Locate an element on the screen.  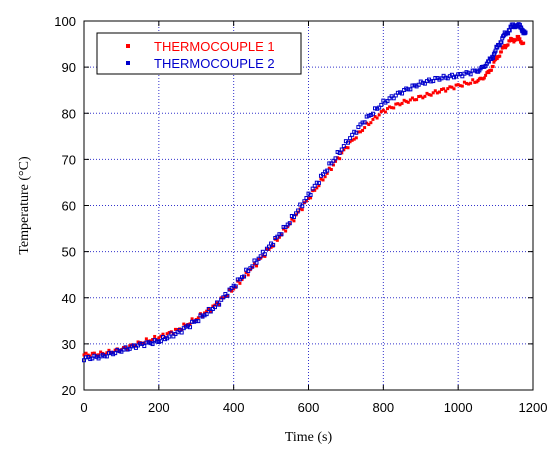
x-tick-label: 1000 is located at coordinates (458, 407).